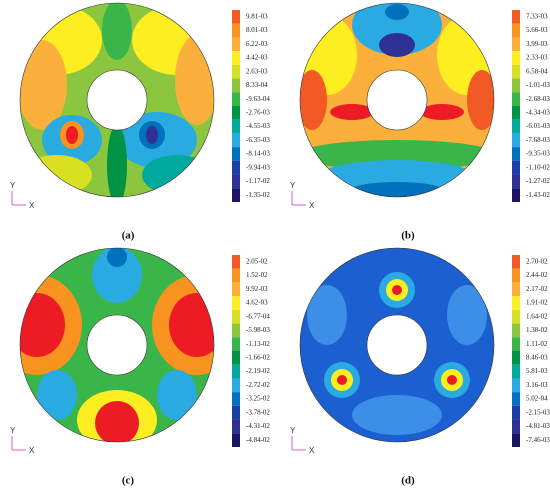  Describe the element at coordinates (537, 71) in the screenshot. I see `colorbar-label: 6.58-04` at that location.